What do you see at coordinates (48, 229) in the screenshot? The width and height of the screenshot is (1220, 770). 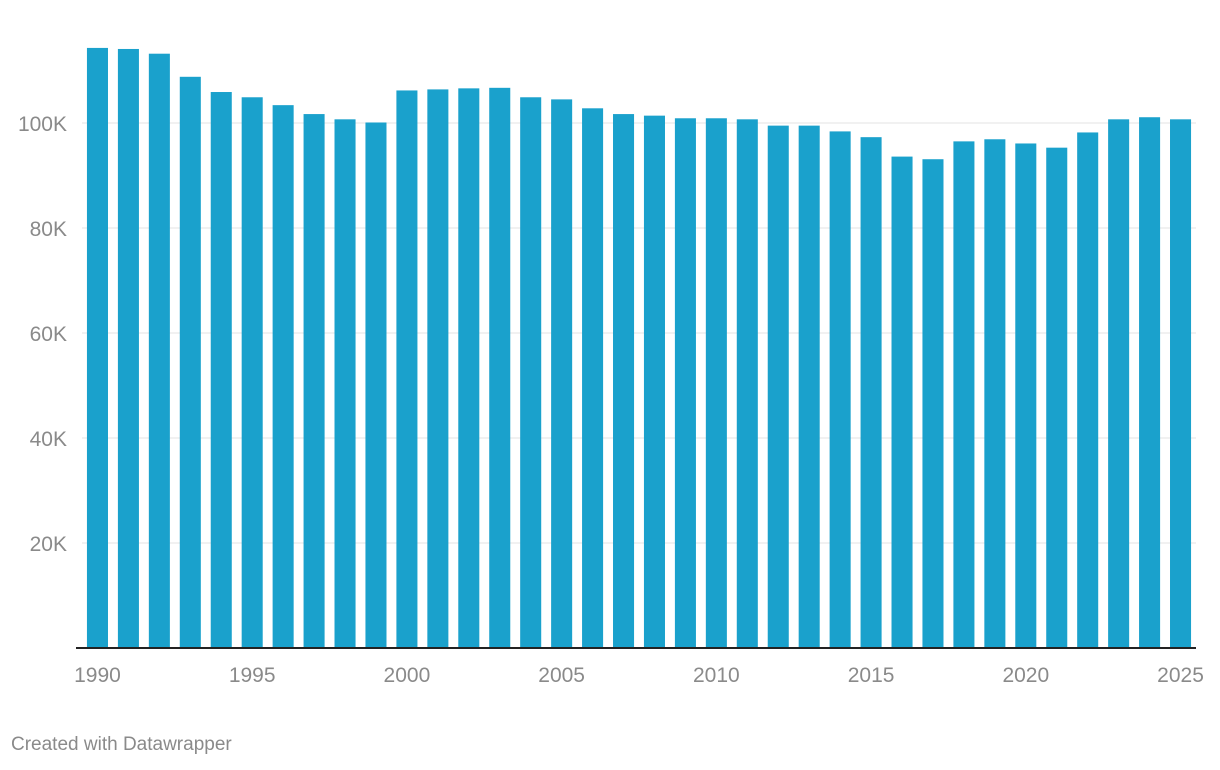 I see `y-tick-label: 80K` at bounding box center [48, 229].